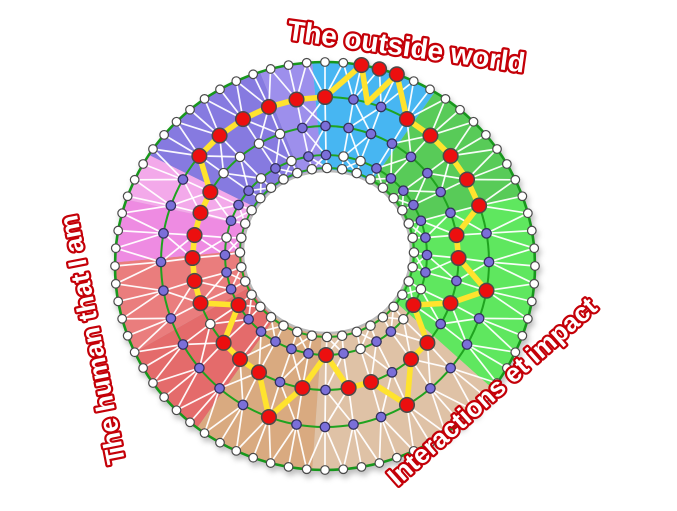  Describe the element at coordinates (181, 231) in the screenshot. I see `sector-pink-bright` at that location.